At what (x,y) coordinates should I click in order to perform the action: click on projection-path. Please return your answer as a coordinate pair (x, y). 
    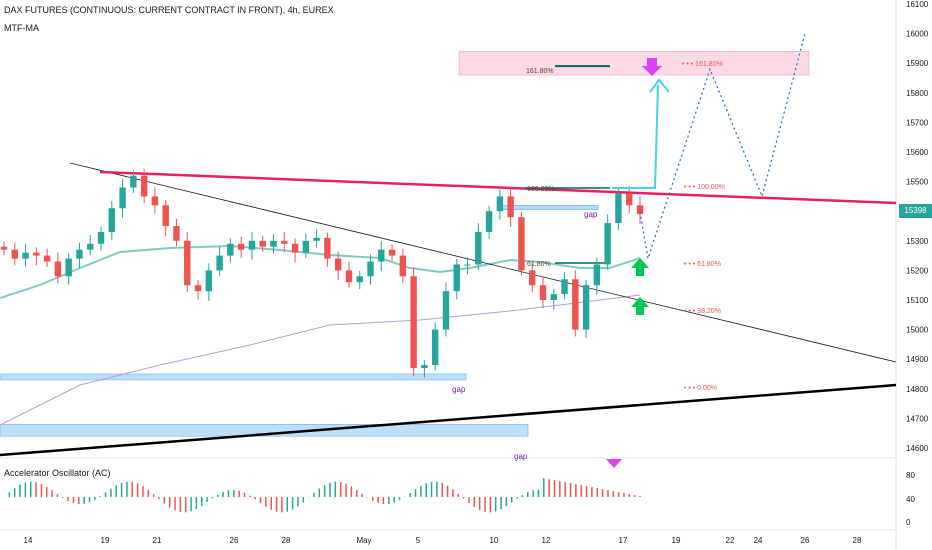
    Looking at the image, I should click on (722, 146).